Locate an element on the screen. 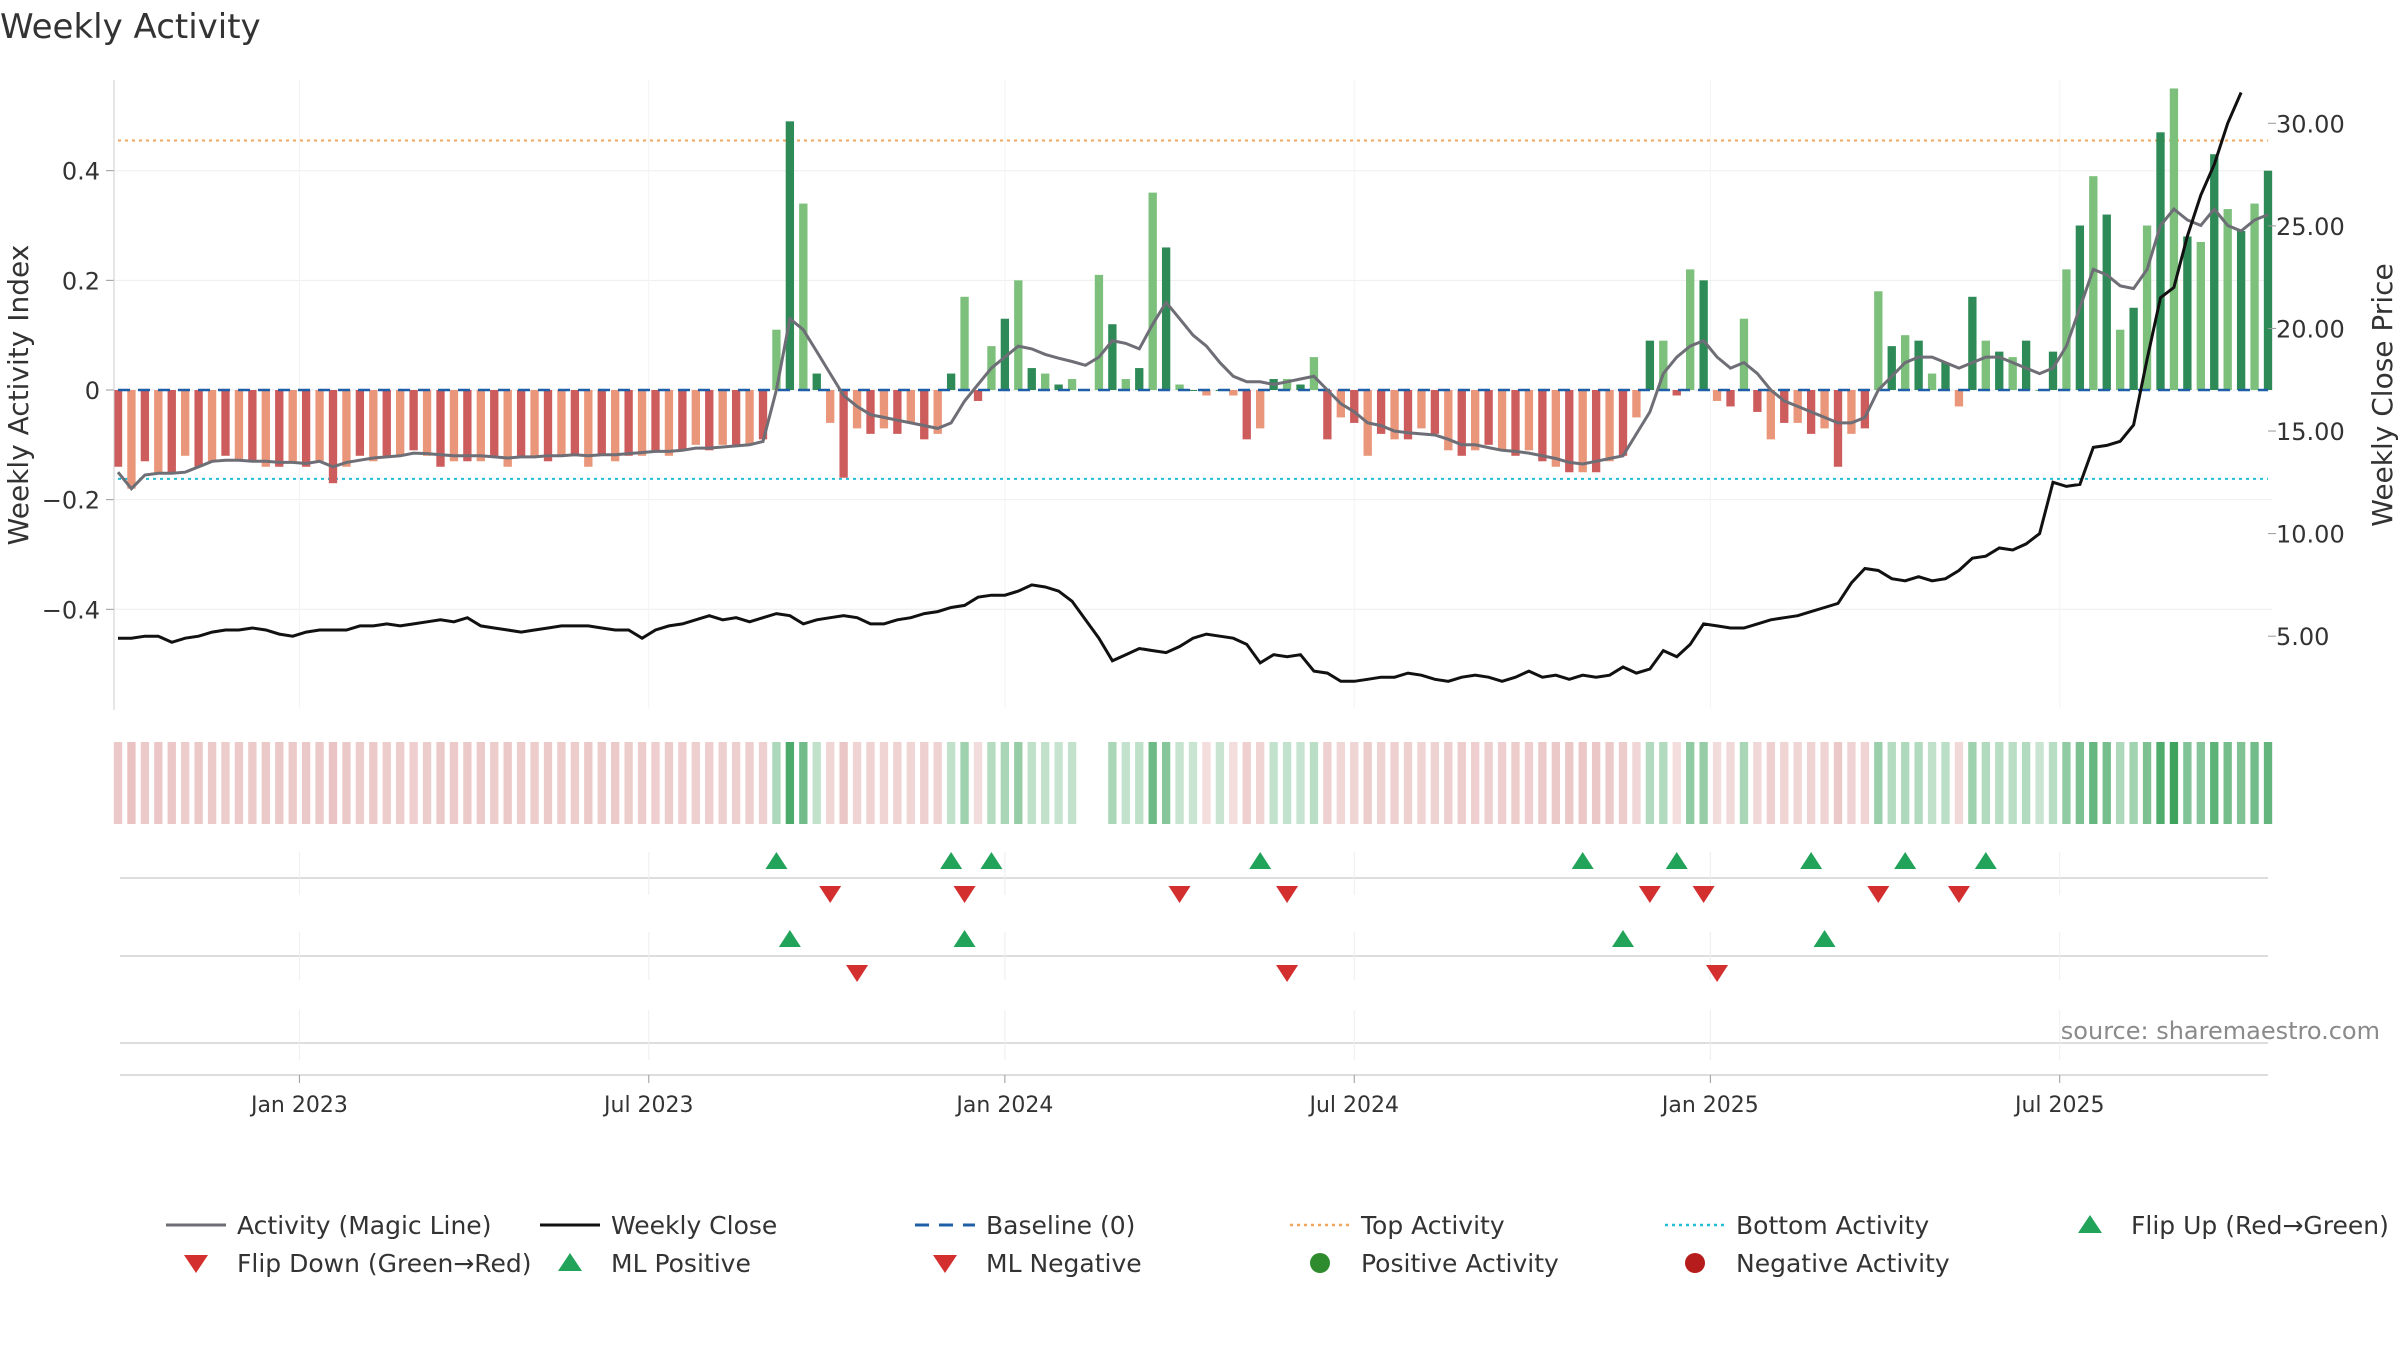 This screenshot has width=2400, height=1350. legend-label: Top Activity is located at coordinates (1432, 1225).